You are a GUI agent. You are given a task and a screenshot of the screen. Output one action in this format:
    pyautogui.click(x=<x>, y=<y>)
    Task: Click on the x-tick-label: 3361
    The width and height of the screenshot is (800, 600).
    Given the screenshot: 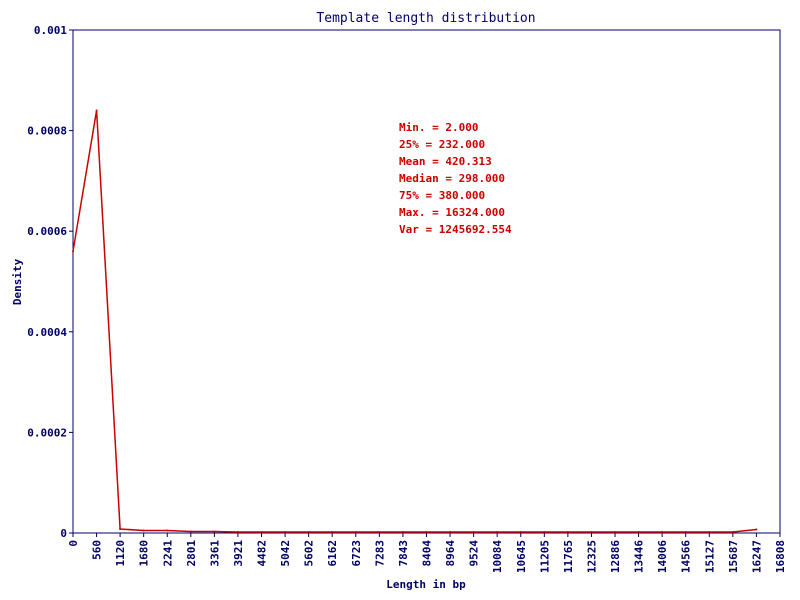 What is the action you would take?
    pyautogui.click(x=214, y=553)
    